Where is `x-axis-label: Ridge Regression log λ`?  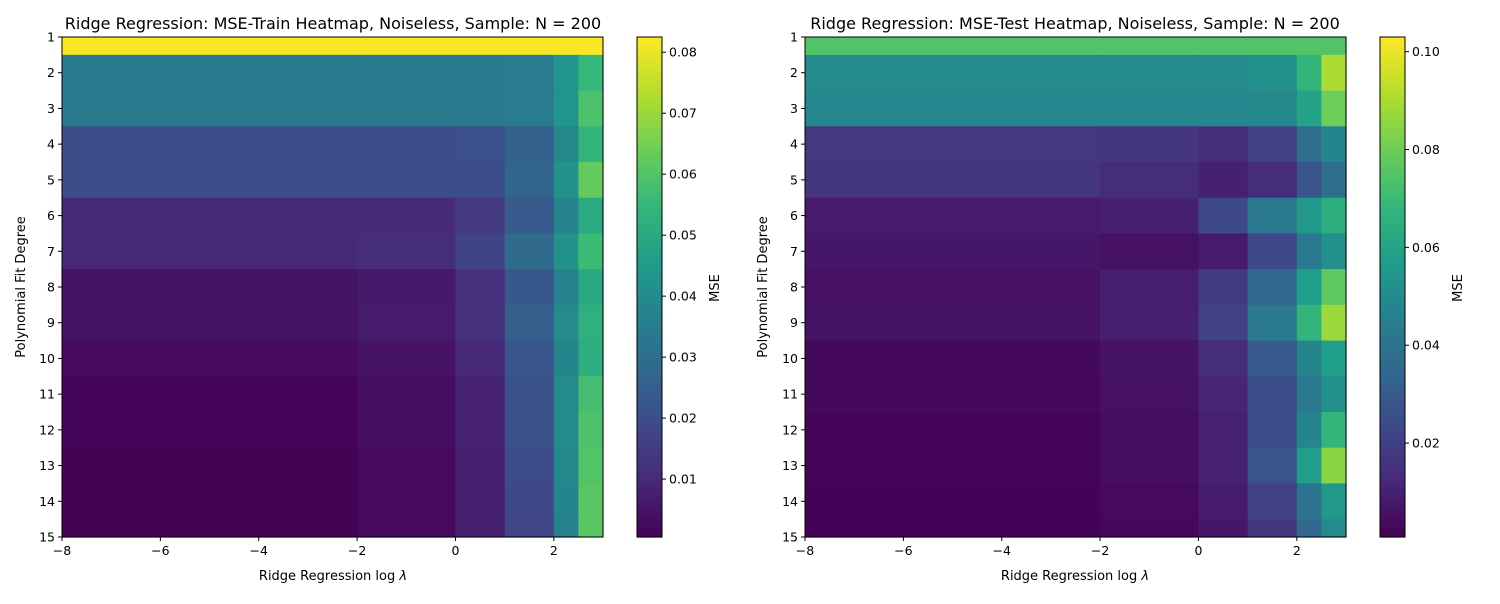
x-axis-label: Ridge Regression log λ is located at coordinates (333, 576).